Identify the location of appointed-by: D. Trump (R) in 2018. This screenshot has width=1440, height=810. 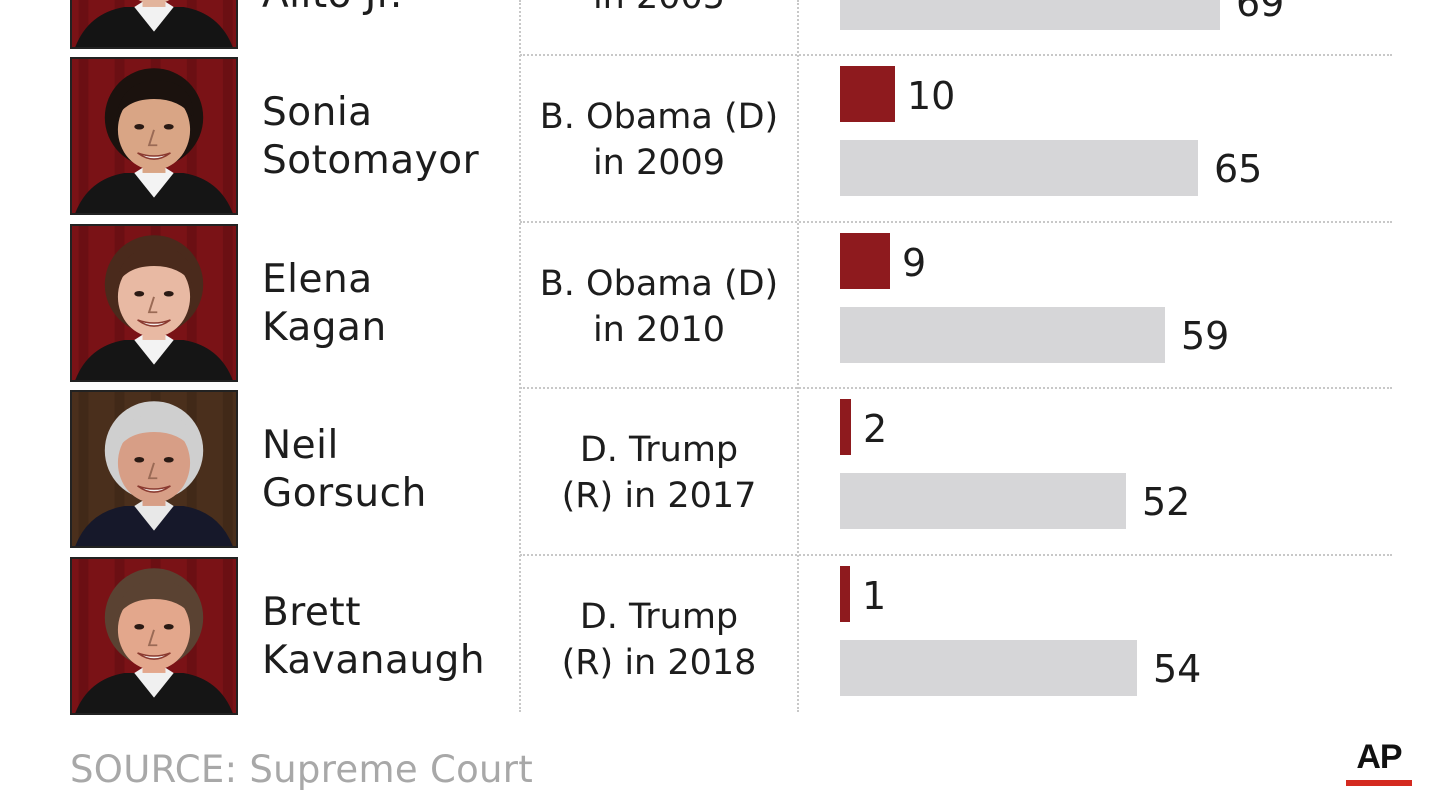
(659, 640).